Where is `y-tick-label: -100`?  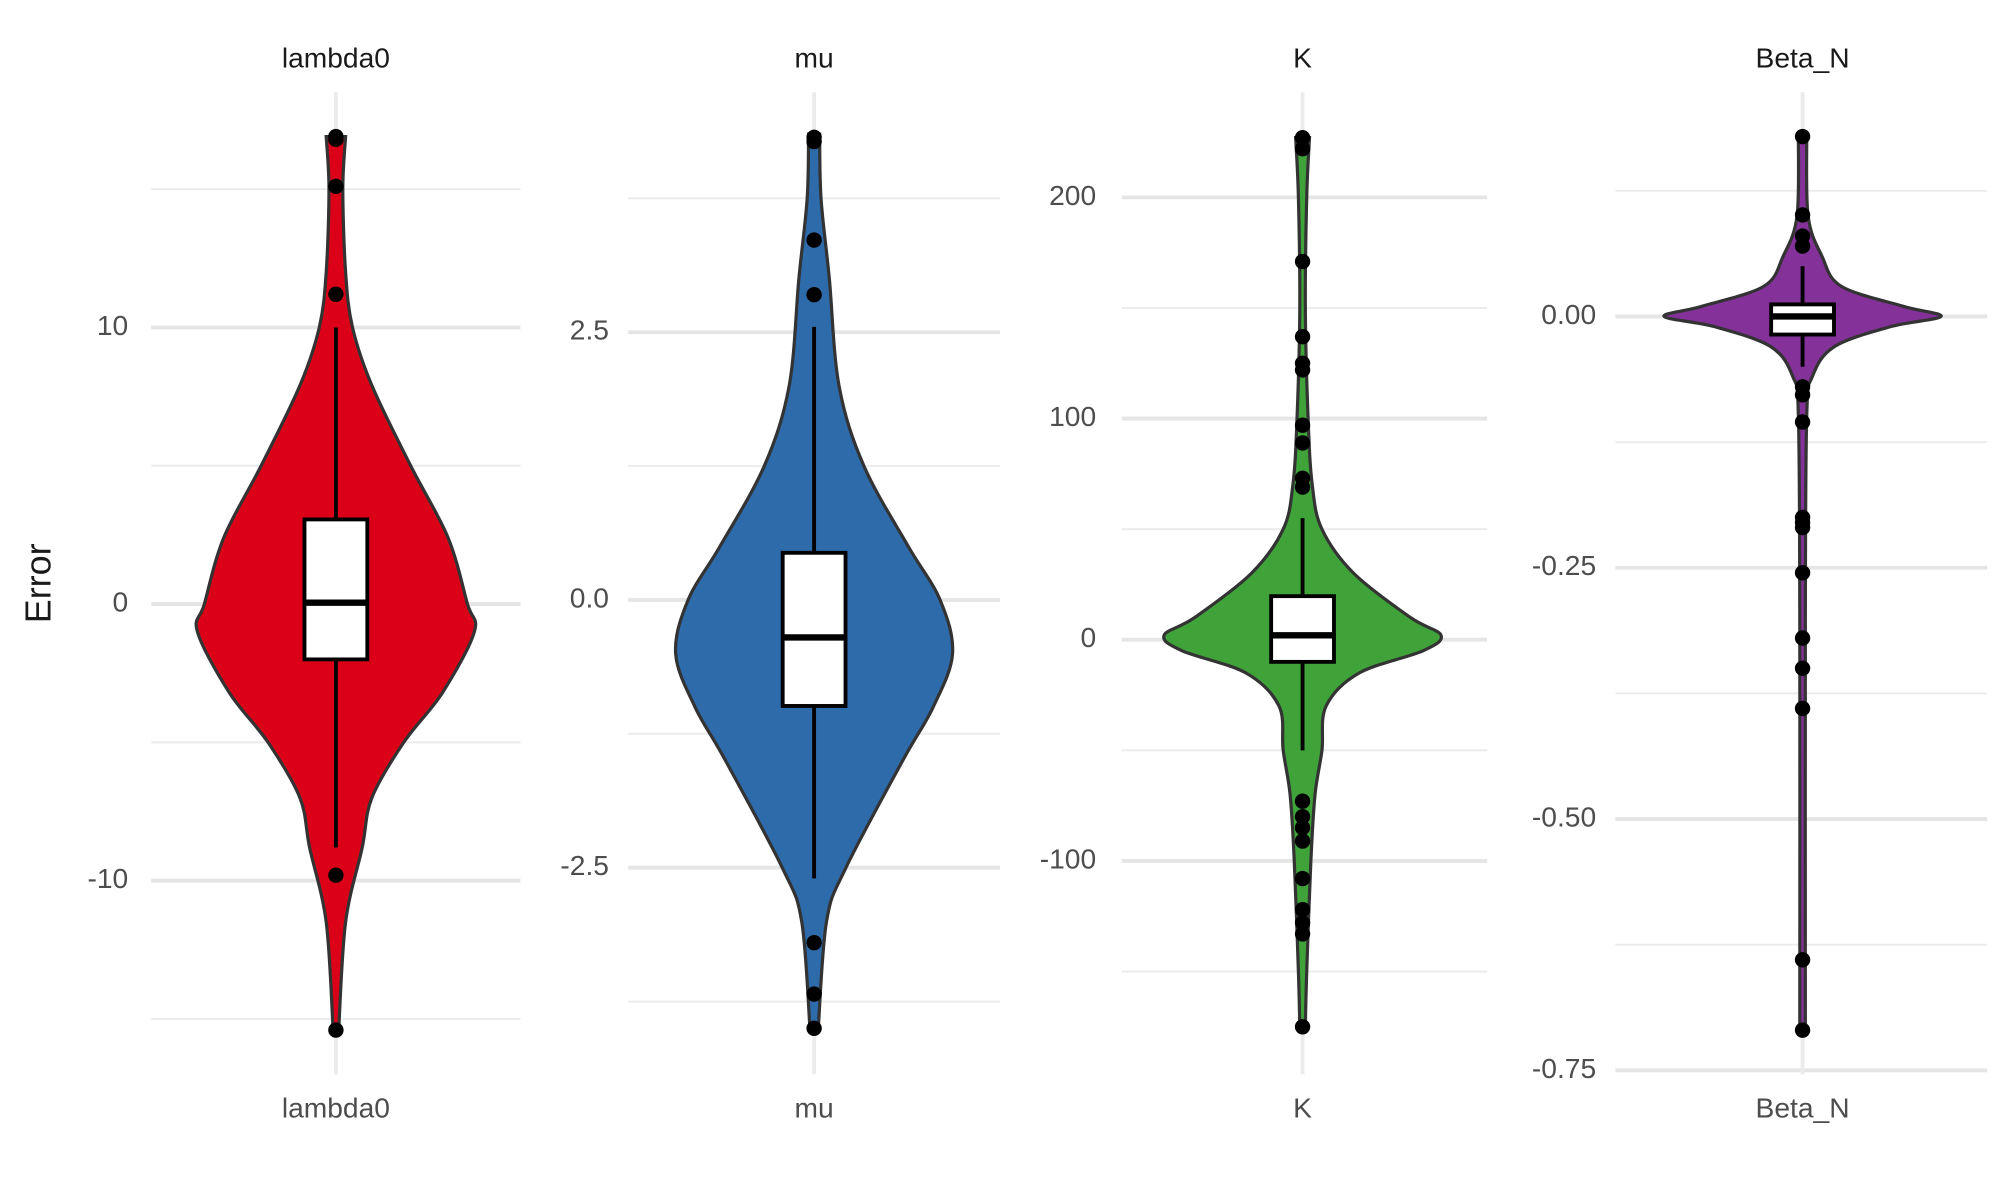 y-tick-label: -100 is located at coordinates (1068, 858).